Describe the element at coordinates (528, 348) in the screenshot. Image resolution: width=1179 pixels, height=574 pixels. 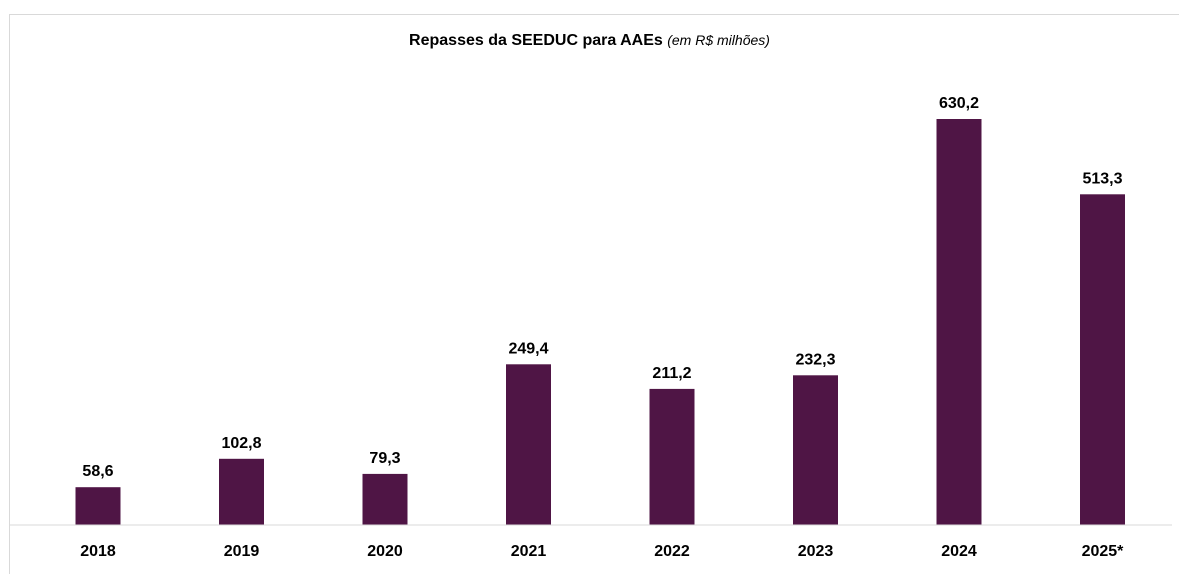
I see `data-label-2021: 249,4` at that location.